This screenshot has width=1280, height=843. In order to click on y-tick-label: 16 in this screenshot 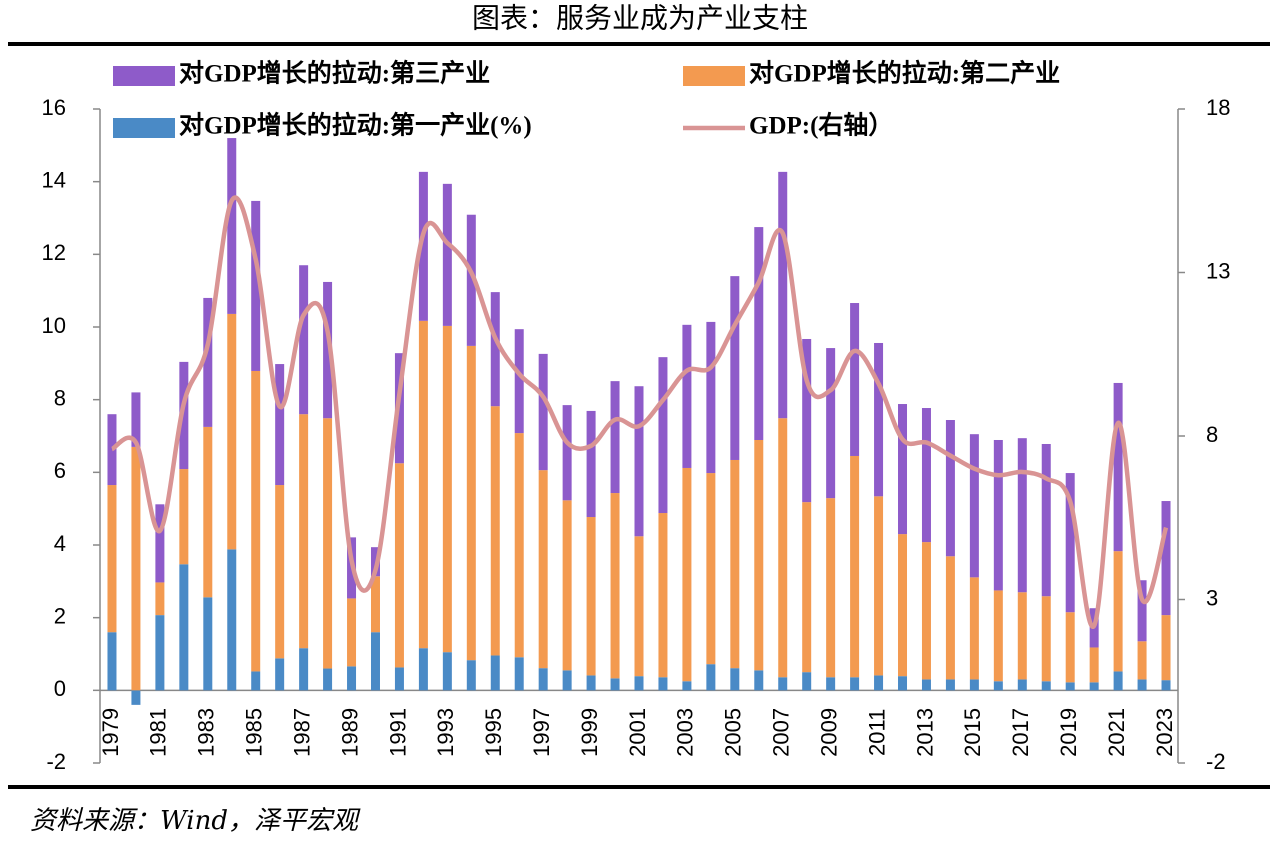, I will do `click(54, 107)`.